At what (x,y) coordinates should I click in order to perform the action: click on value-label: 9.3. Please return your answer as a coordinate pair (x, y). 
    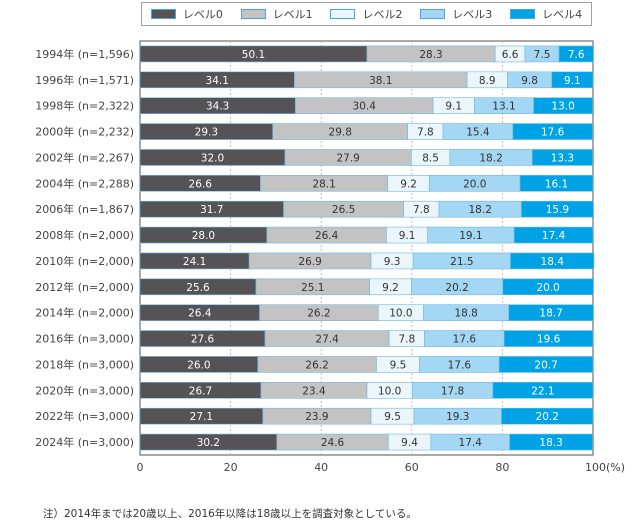
    Looking at the image, I should click on (392, 262).